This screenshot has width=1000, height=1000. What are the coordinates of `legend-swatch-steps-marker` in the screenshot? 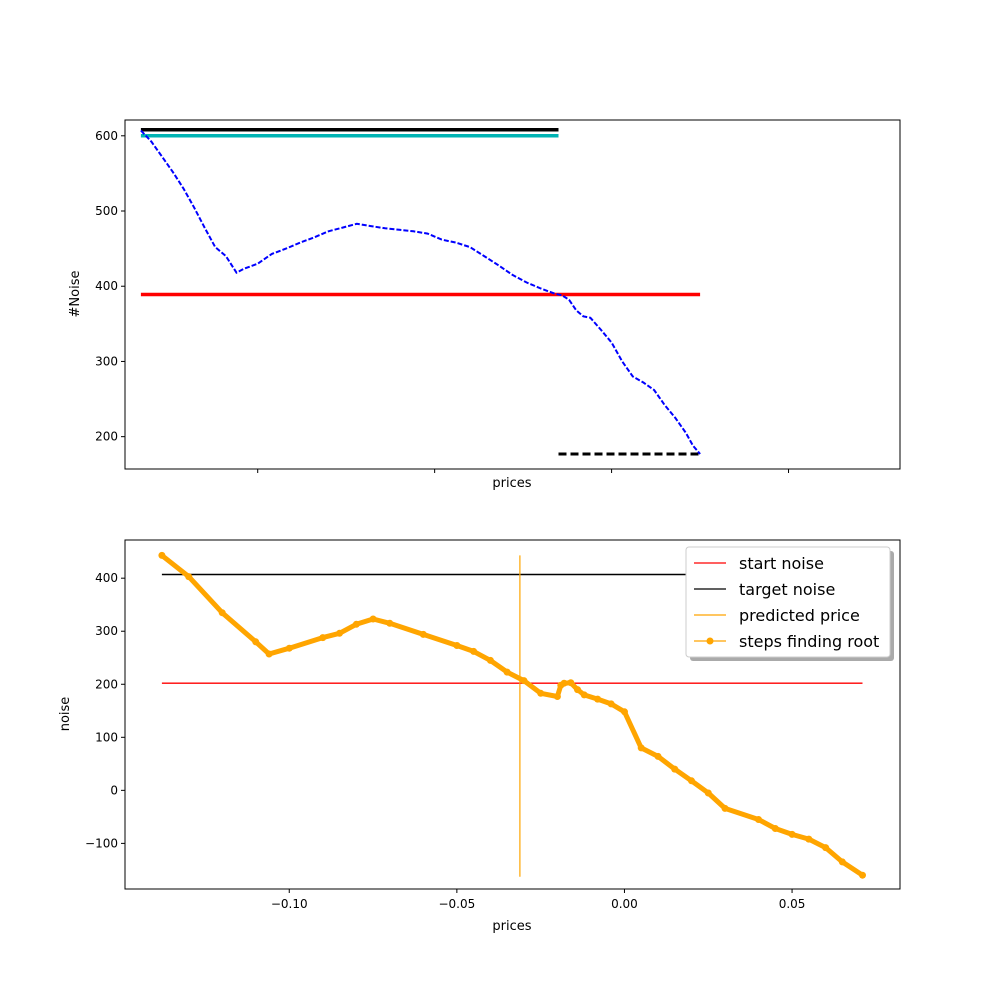 It's located at (710, 641).